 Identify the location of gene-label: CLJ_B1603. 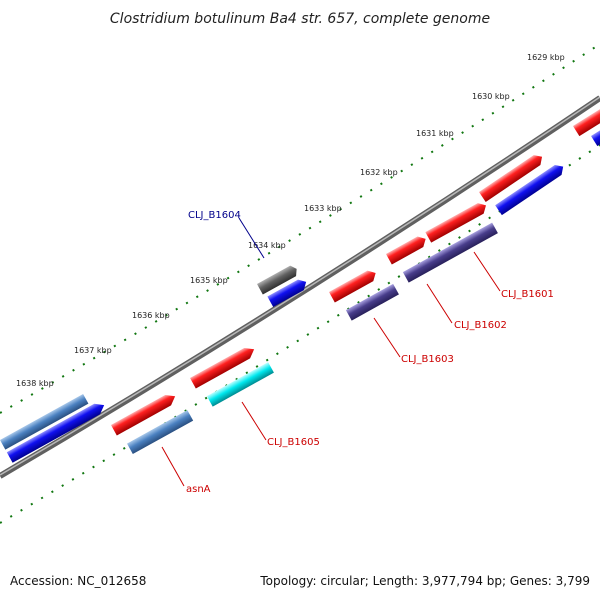
(427, 359).